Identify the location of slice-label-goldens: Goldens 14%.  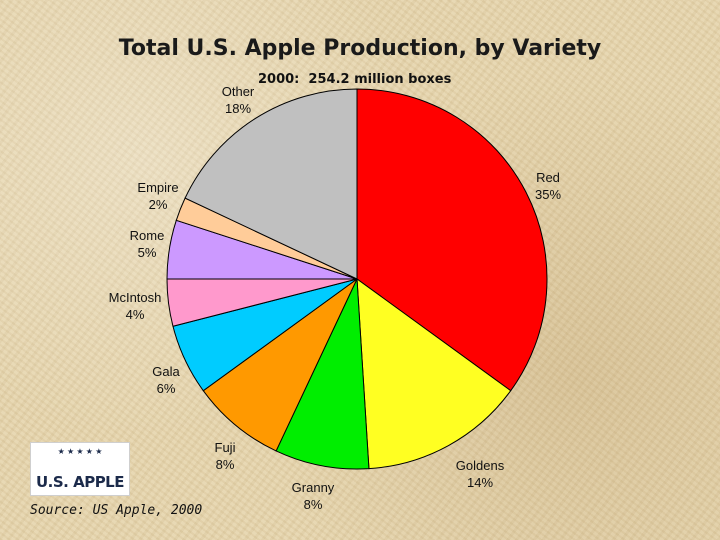
(480, 474).